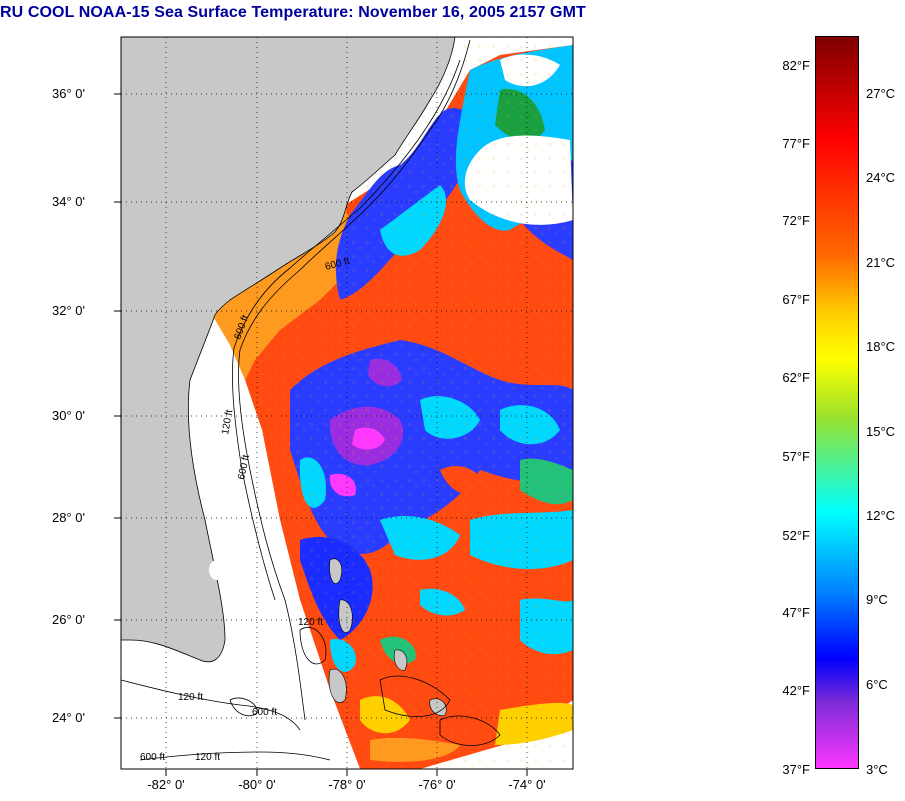 The width and height of the screenshot is (905, 801). Describe the element at coordinates (437, 784) in the screenshot. I see `lon-label: -76° 0'` at that location.